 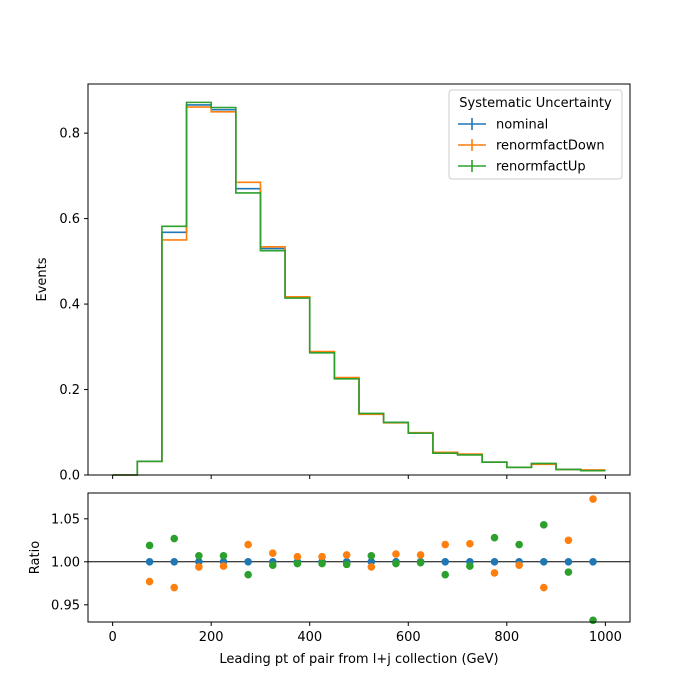 I want to click on legend-entry-nominal: nominal, so click(x=503, y=125).